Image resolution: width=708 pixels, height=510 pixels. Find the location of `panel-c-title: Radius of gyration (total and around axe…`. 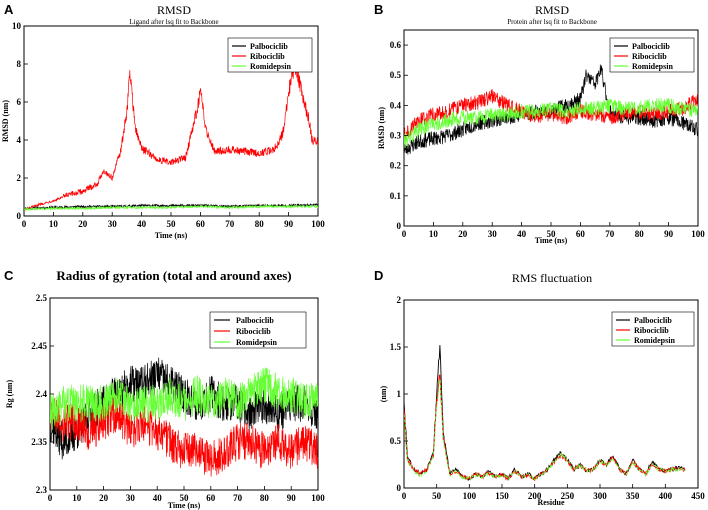

panel-c-title: Radius of gyration (total and around axe… is located at coordinates (173, 275).